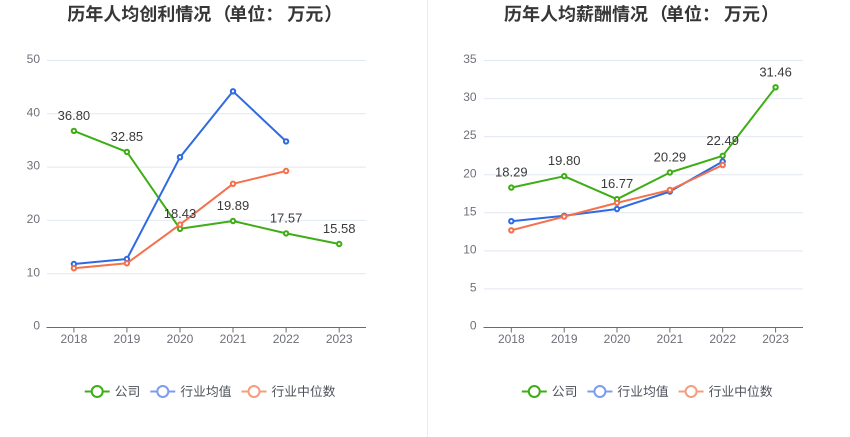 This screenshot has width=850, height=437. What do you see at coordinates (339, 228) in the screenshot?
I see `svg-text: 15.58` at bounding box center [339, 228].